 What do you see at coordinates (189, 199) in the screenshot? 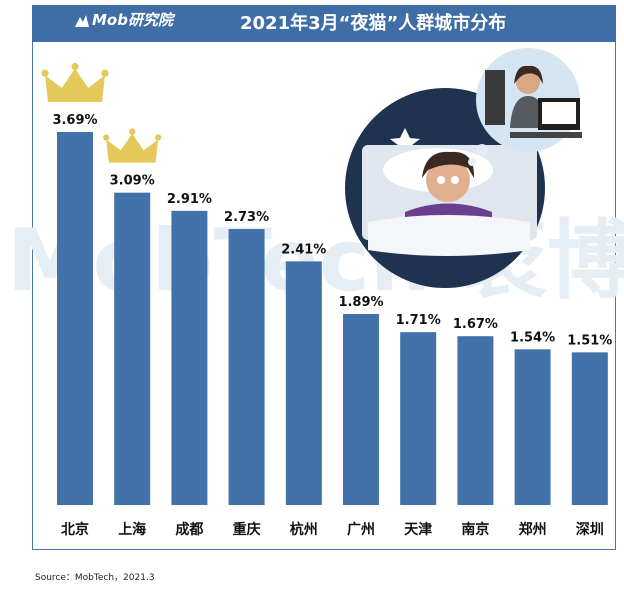
I see `data-label: 2.91%` at bounding box center [189, 199].